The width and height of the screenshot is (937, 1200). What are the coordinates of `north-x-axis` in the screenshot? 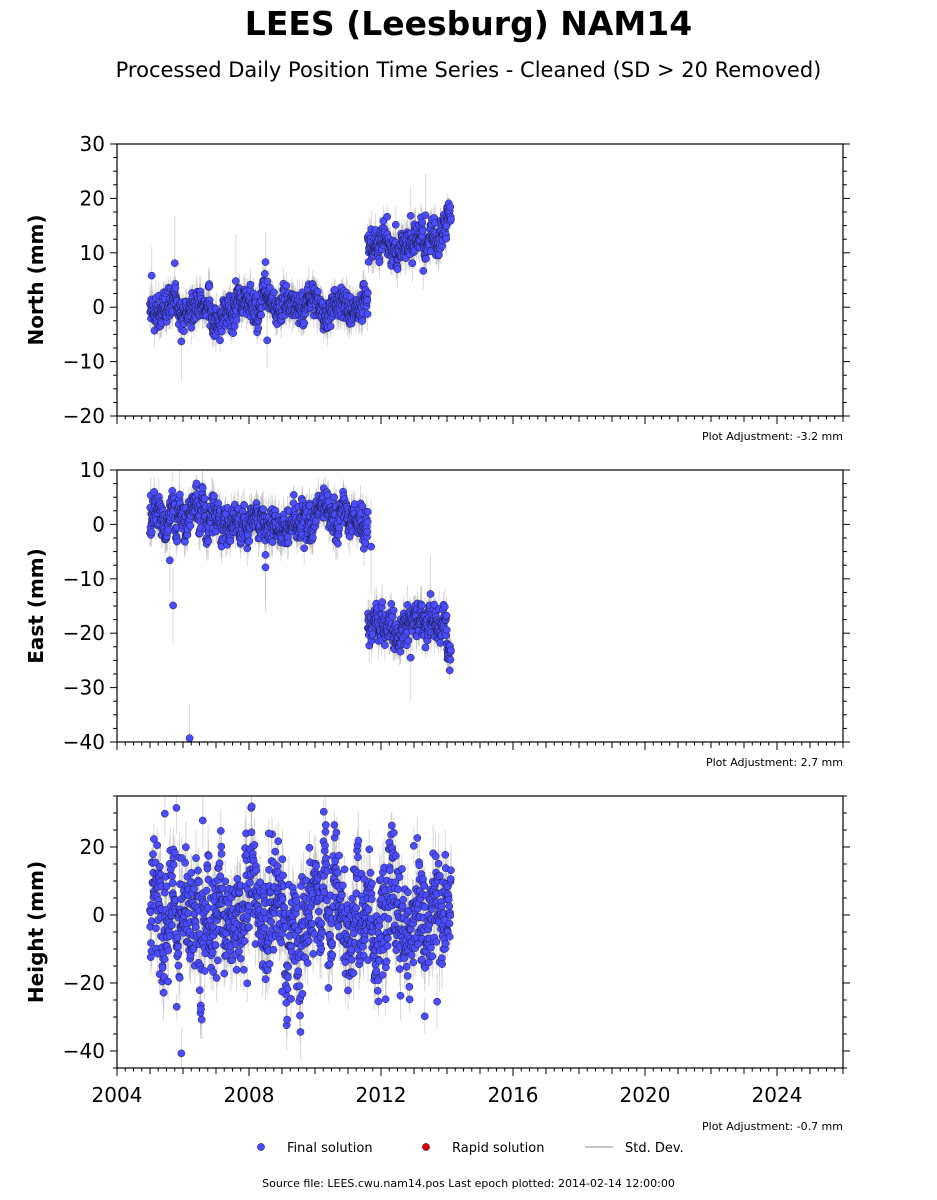 It's located at (480, 420).